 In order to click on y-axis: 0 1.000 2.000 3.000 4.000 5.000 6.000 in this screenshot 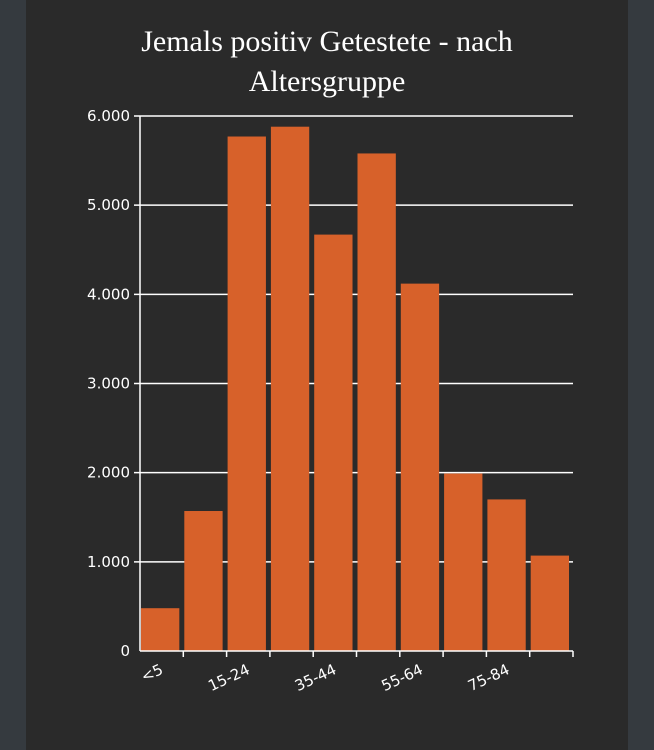, I will do `click(114, 383)`.